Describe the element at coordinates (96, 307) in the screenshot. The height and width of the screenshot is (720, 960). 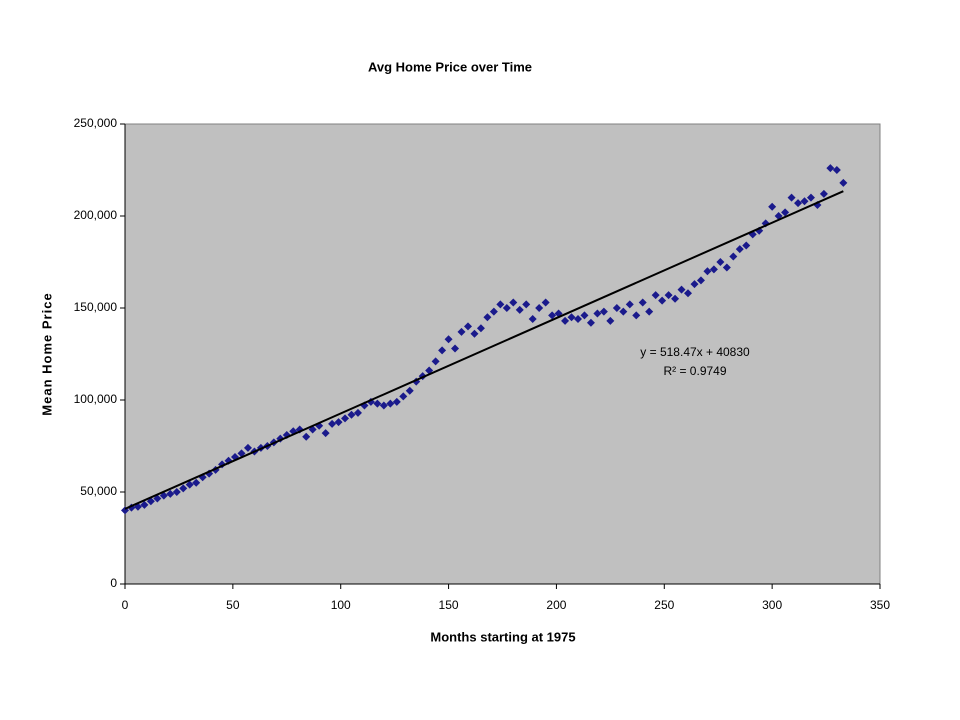
I see `y-tick-label: 150,000` at that location.